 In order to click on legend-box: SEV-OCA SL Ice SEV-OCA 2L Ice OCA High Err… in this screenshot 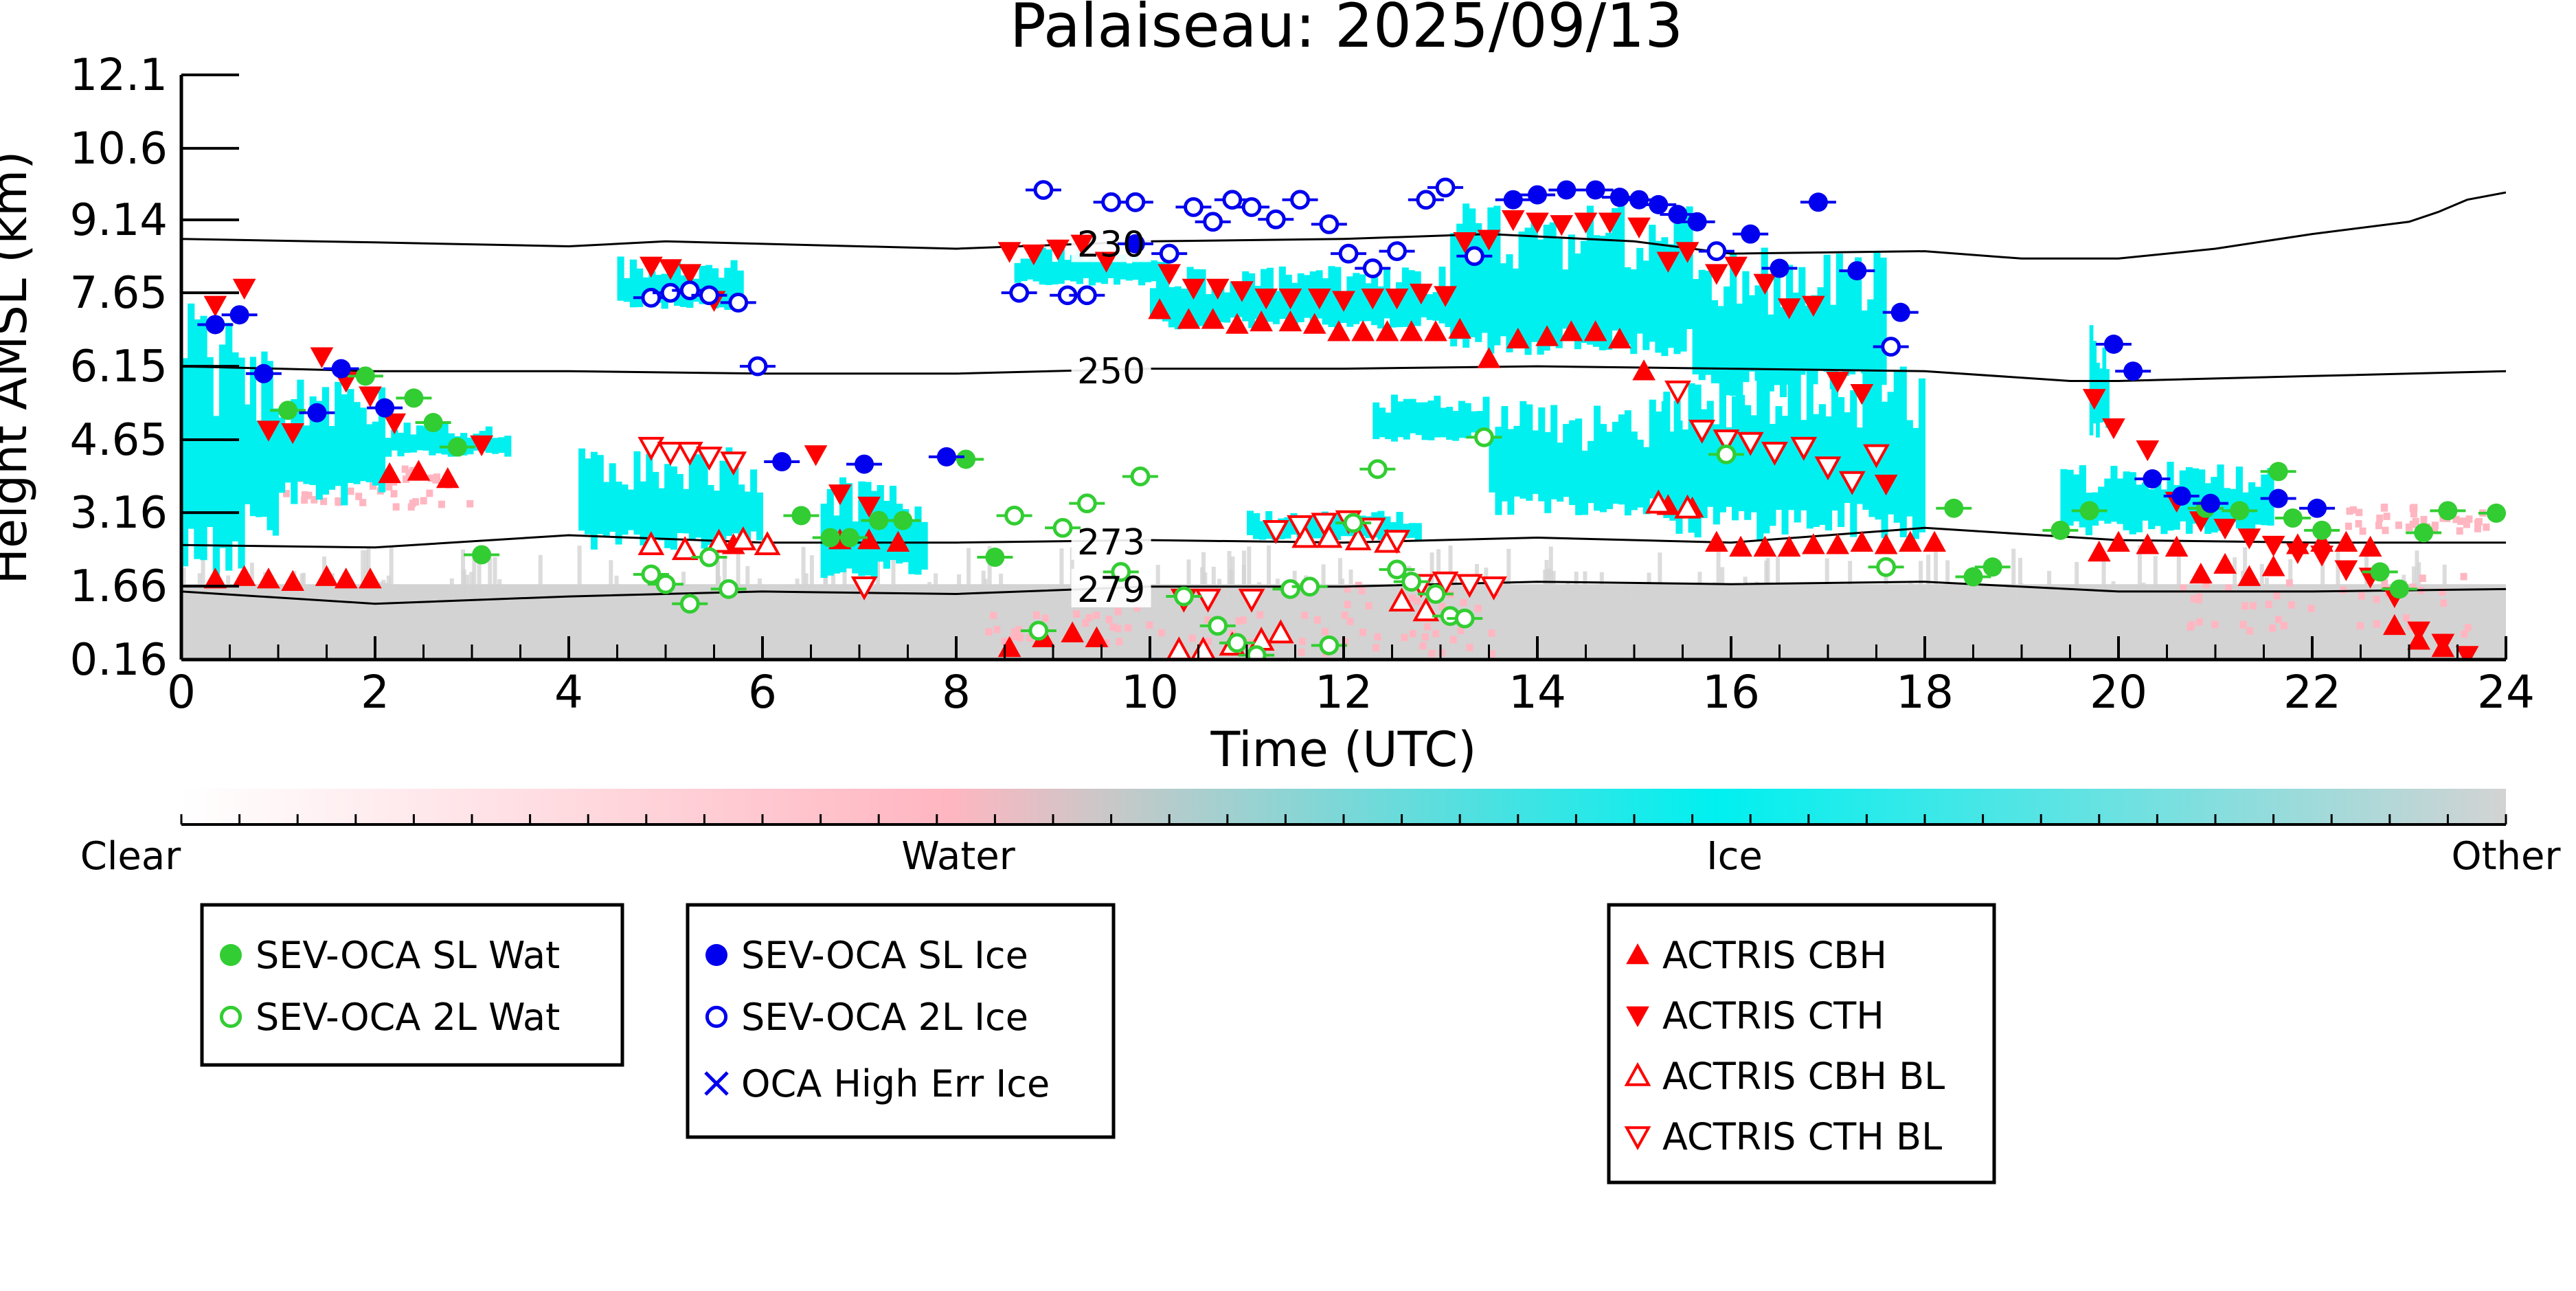, I will do `click(901, 1021)`.